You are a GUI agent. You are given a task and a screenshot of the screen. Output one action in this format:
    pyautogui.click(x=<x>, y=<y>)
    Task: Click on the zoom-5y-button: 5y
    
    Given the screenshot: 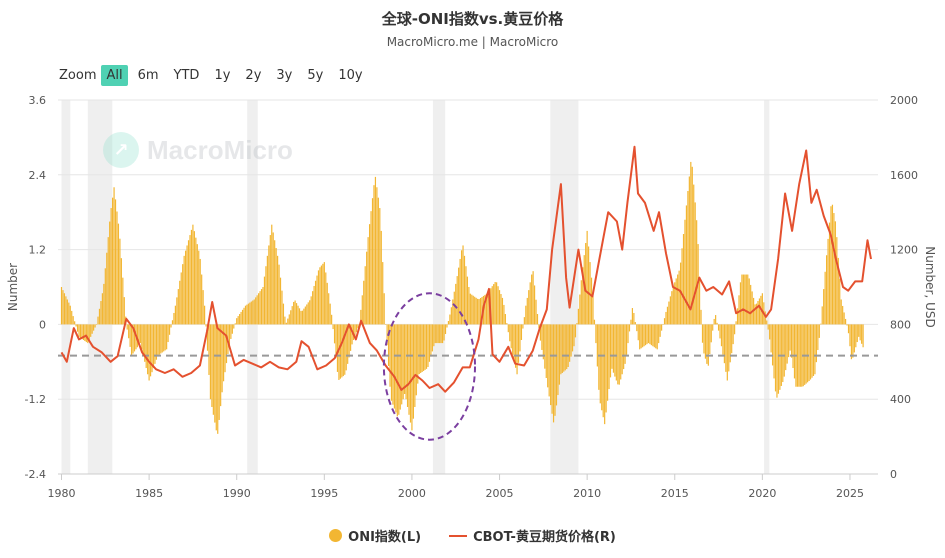 What is the action you would take?
    pyautogui.click(x=315, y=75)
    